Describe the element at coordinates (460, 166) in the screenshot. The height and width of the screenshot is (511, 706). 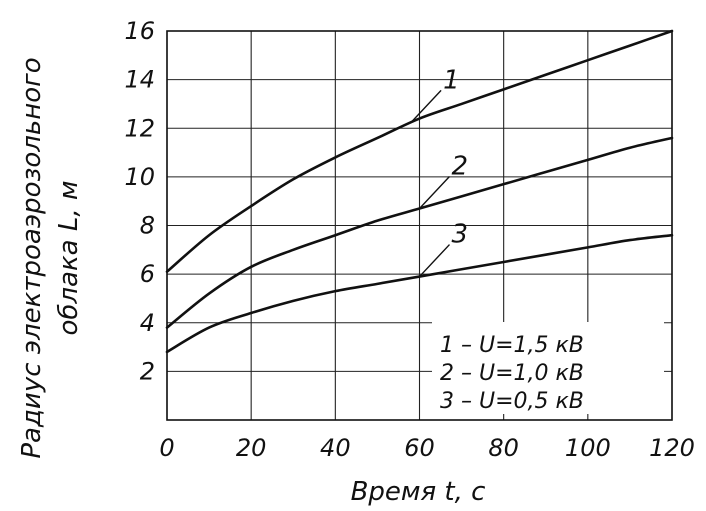
I see `curve-label-2: 2` at that location.